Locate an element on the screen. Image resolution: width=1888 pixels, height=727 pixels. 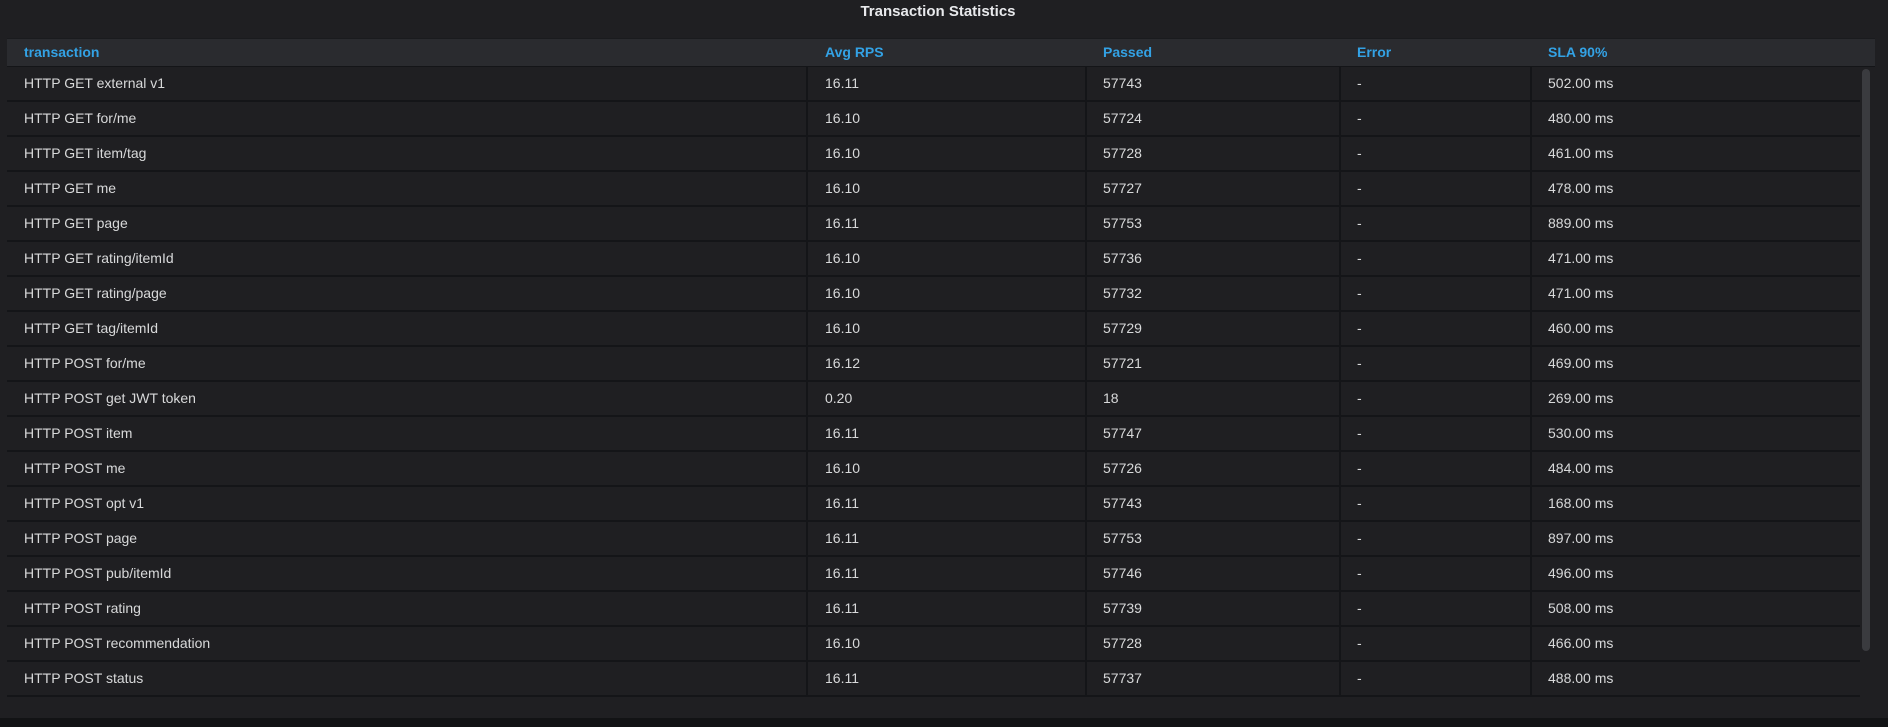
table-row: HTTP GET tag/itemId 16.10 57729 - 460.00 ms is located at coordinates (933, 329).